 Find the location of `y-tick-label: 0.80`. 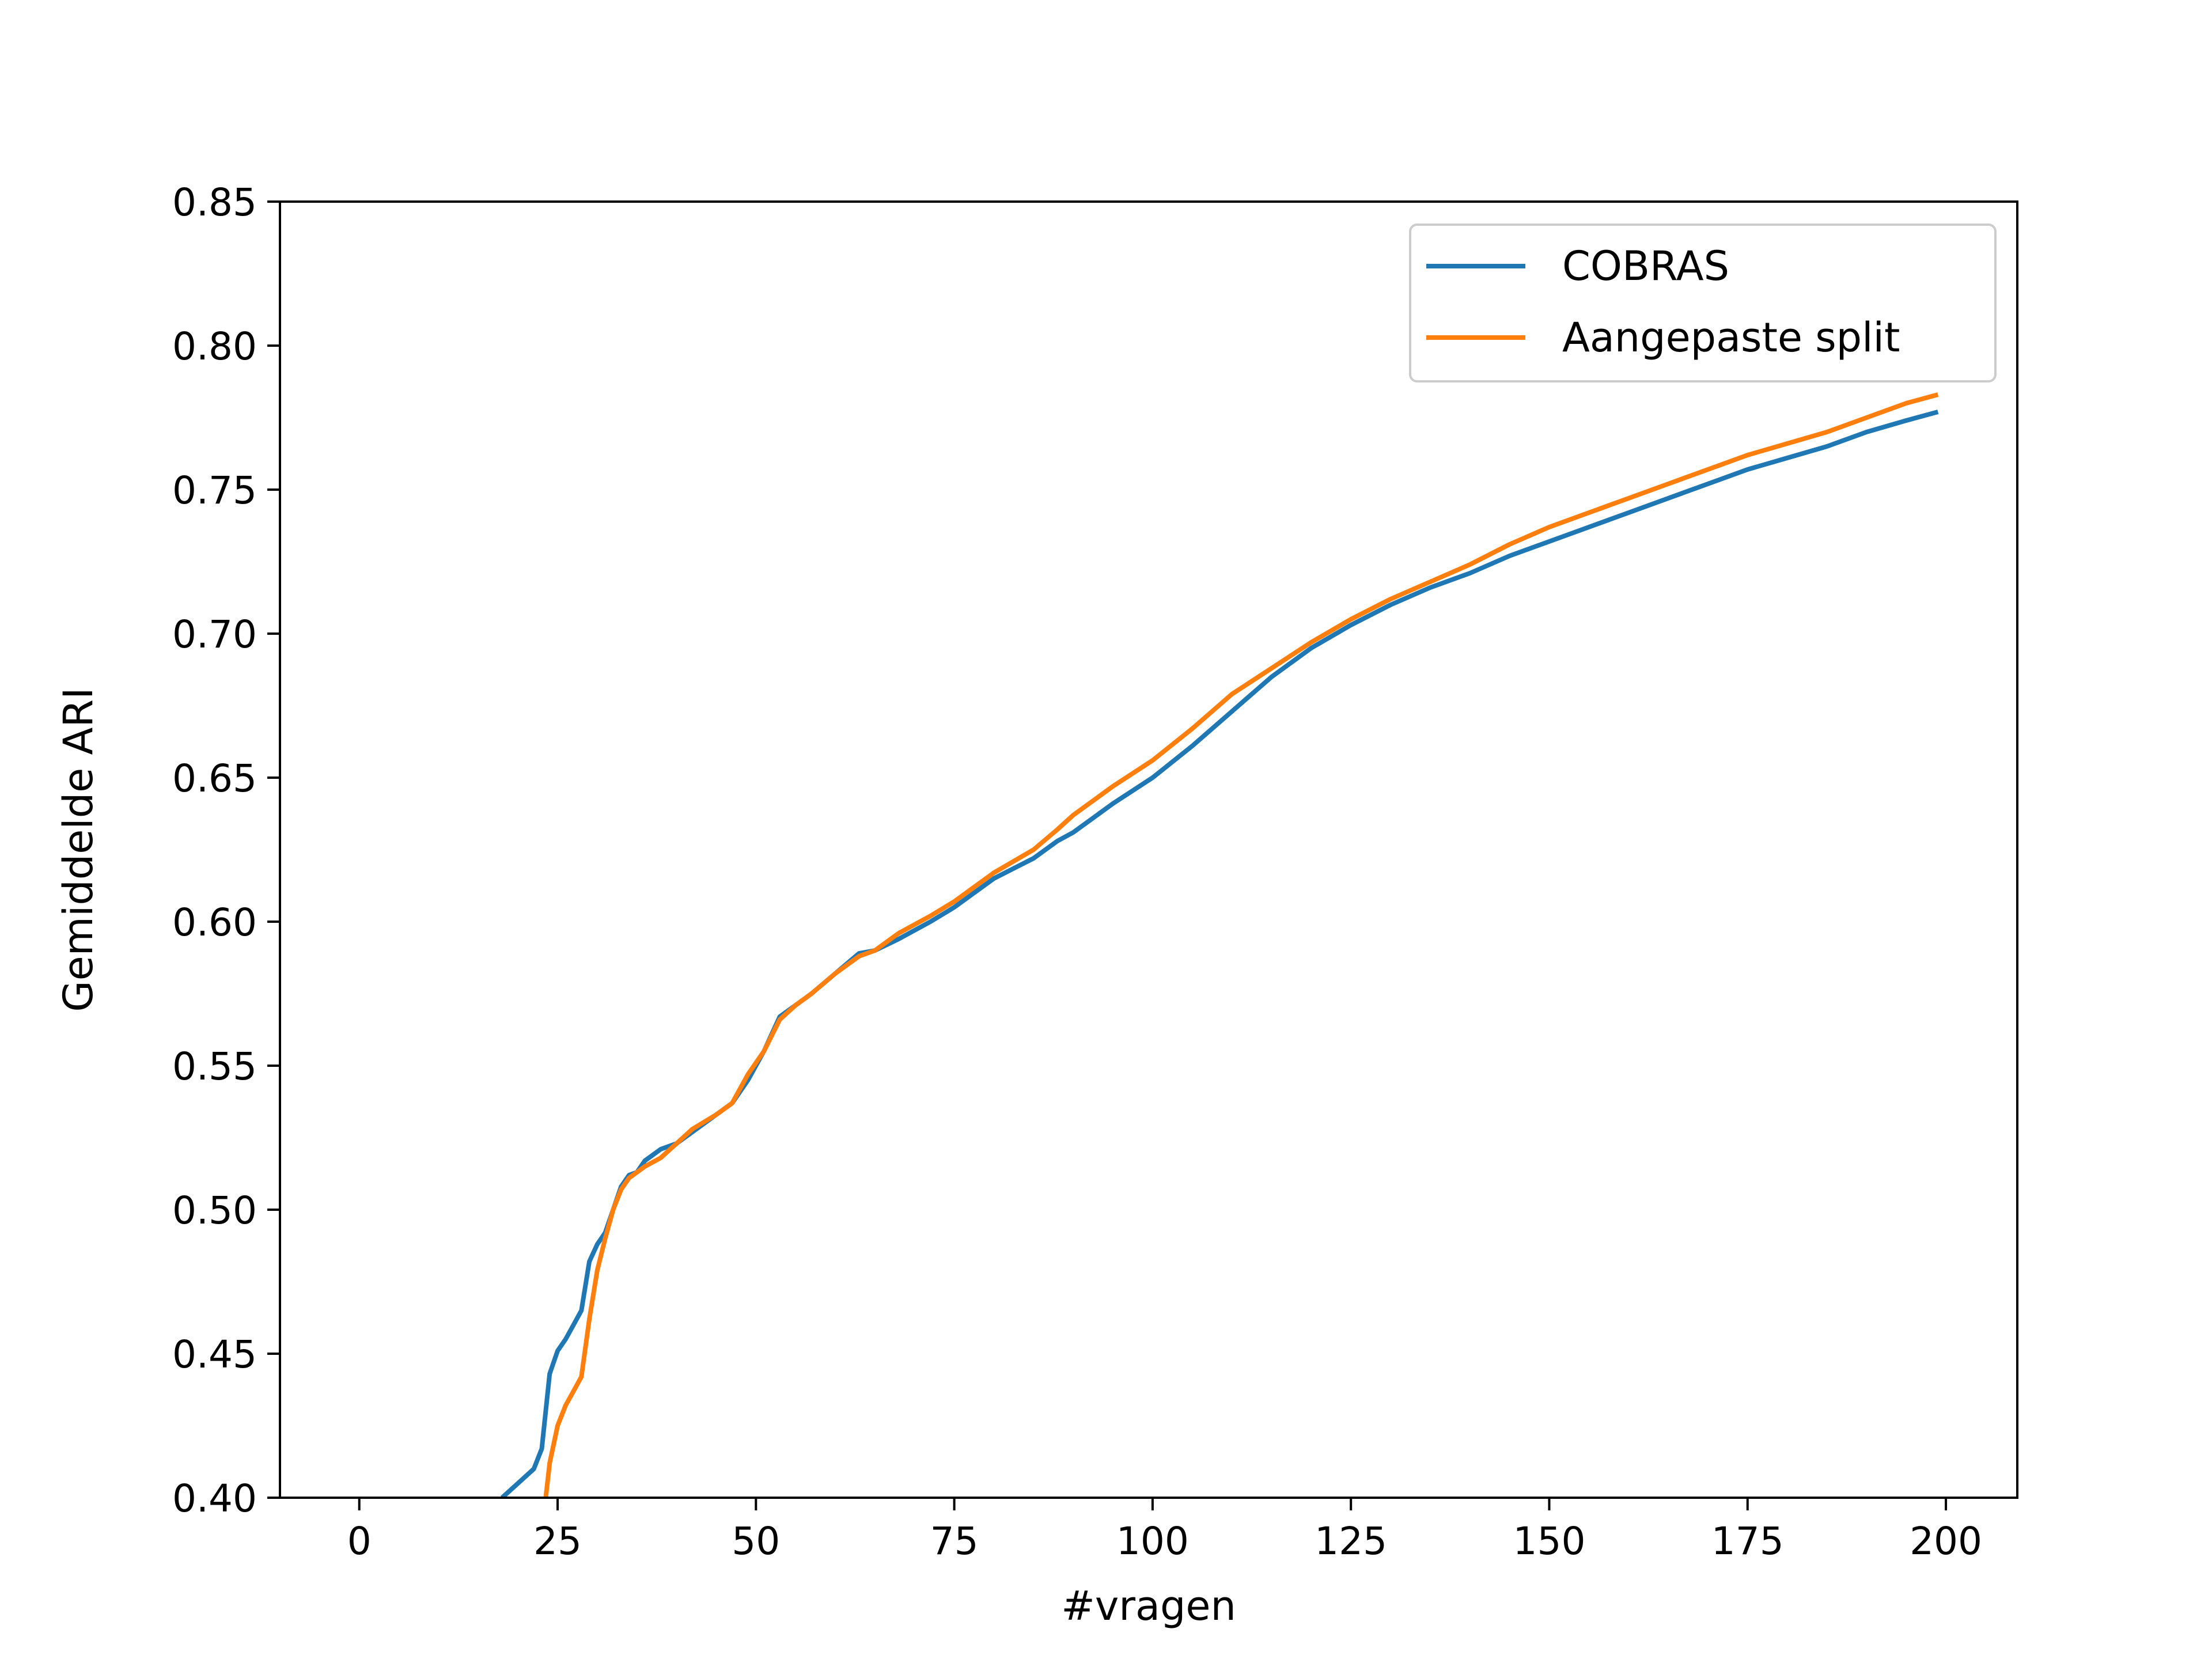

y-tick-label: 0.80 is located at coordinates (214, 346).